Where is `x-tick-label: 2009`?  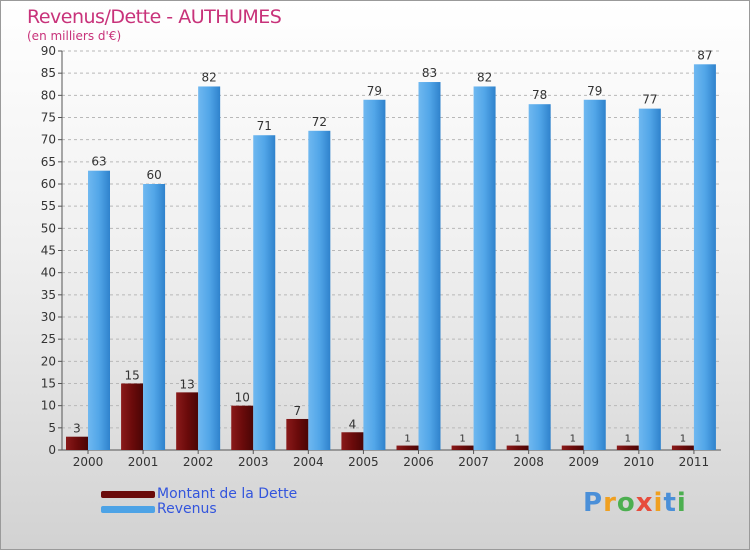
x-tick-label: 2009 is located at coordinates (583, 462).